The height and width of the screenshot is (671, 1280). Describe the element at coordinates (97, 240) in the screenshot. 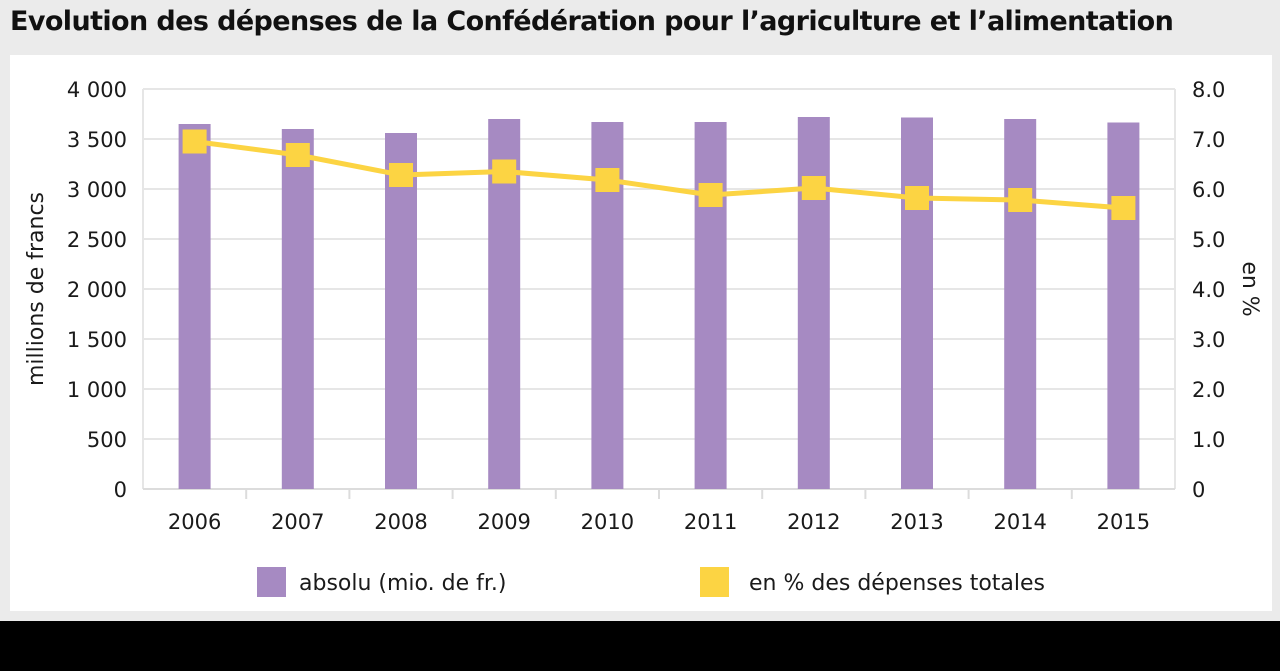

I see `y-tick-label: 2 500` at that location.